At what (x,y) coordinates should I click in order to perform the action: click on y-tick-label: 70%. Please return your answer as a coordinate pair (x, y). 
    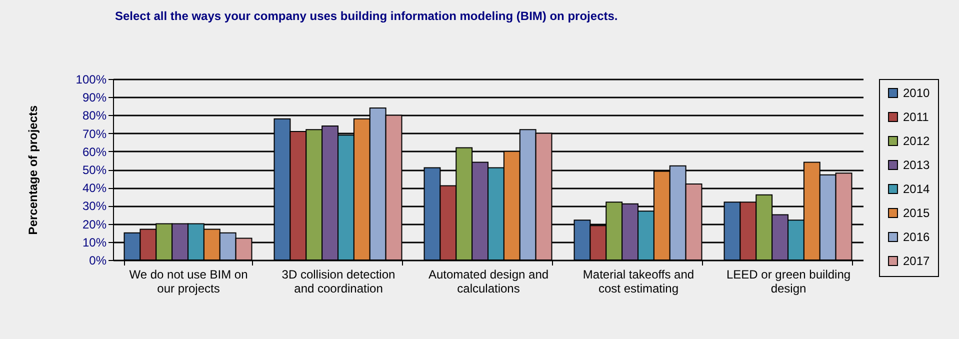
    Looking at the image, I should click on (94, 133).